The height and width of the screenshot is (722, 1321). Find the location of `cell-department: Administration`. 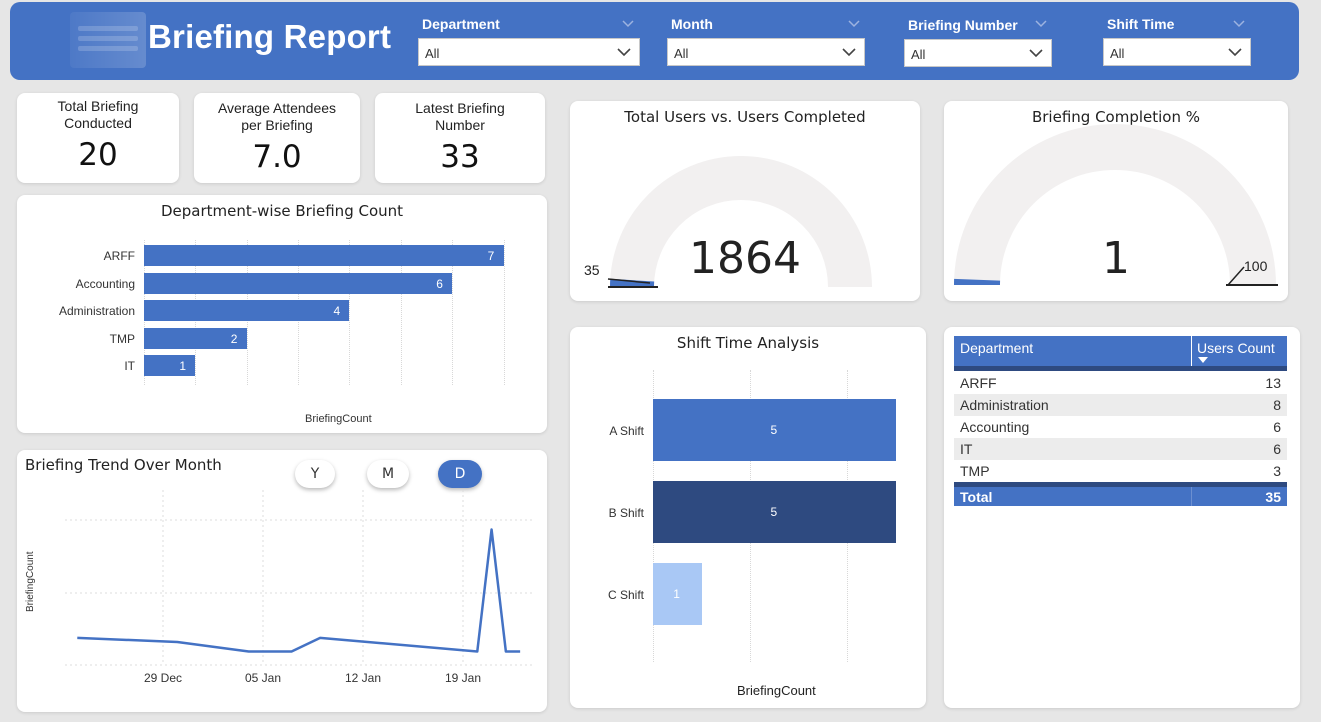

cell-department: Administration is located at coordinates (1004, 405).